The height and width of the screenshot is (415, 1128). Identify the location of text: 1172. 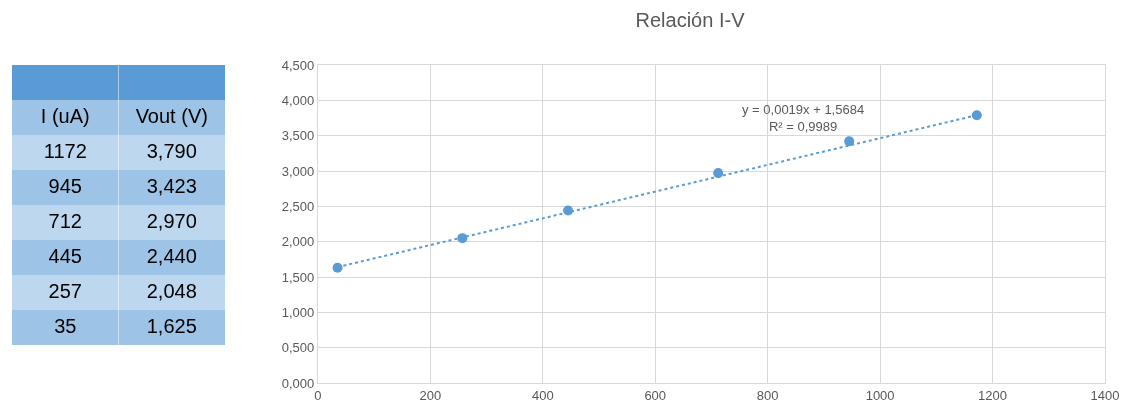
(65, 151).